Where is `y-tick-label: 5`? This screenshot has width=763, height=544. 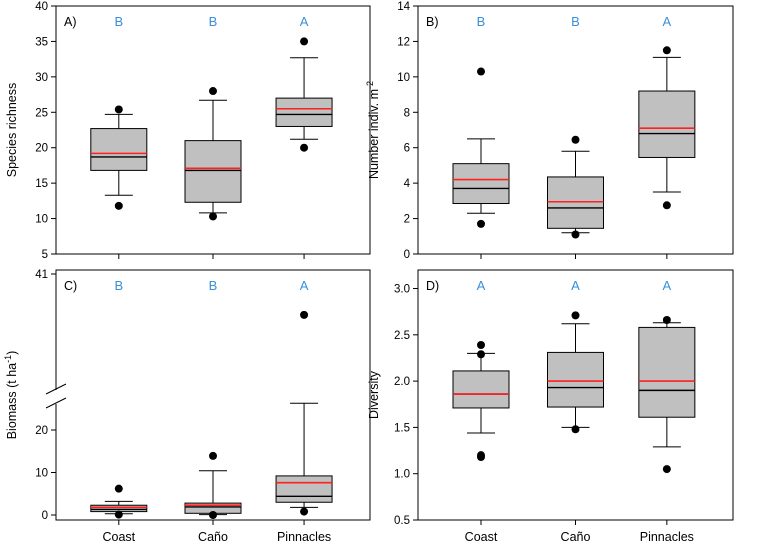 y-tick-label: 5 is located at coordinates (45, 255).